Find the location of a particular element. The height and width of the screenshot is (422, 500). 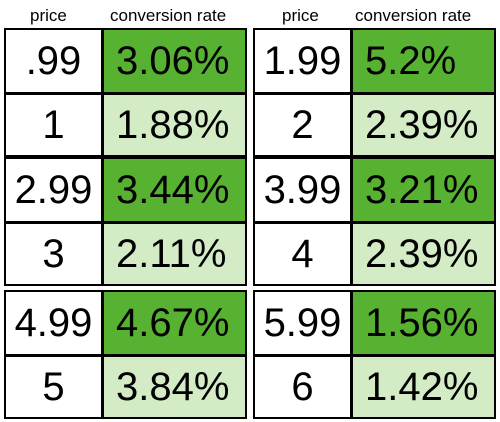

conversion-rate-cell: 3.84% is located at coordinates (174, 387).